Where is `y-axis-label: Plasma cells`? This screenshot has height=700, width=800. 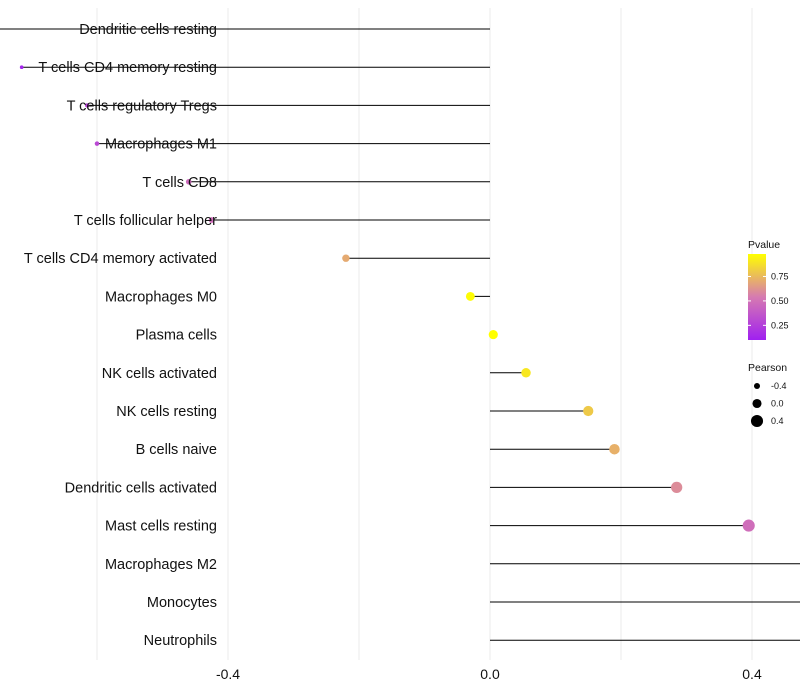
y-axis-label: Plasma cells is located at coordinates (176, 336).